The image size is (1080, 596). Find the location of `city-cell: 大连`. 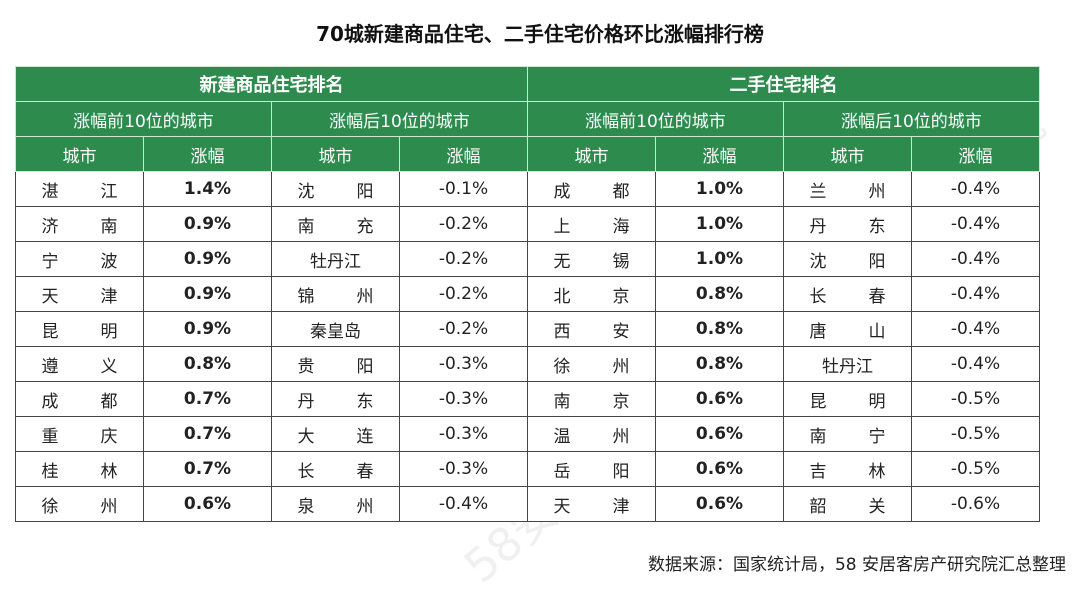

city-cell: 大连 is located at coordinates (335, 434).